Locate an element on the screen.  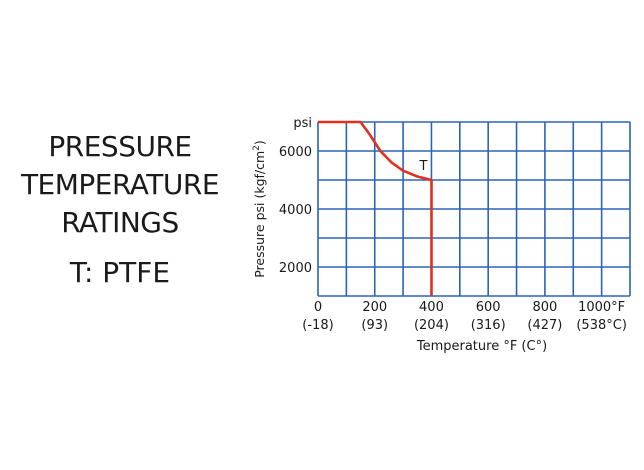
x-tick-label-c: (427) is located at coordinates (544, 325).